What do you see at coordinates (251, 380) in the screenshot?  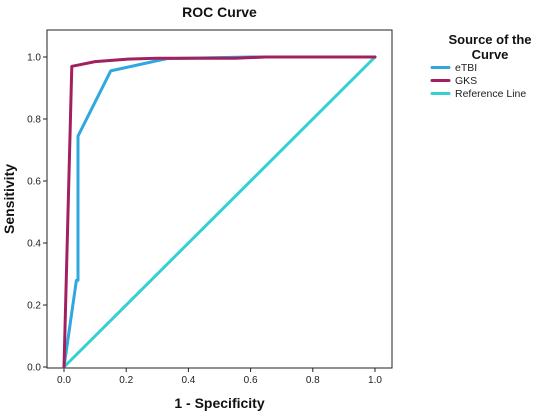 I see `x-tick-label: 0.6` at bounding box center [251, 380].